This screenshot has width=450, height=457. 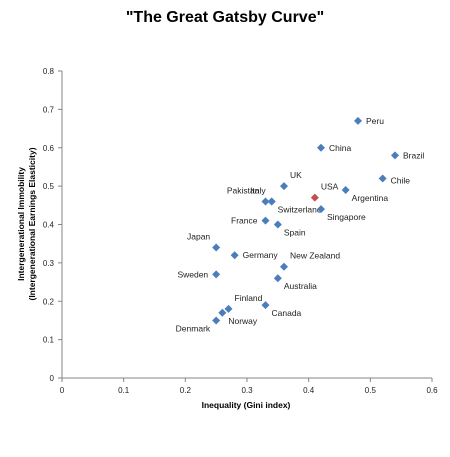 What do you see at coordinates (346, 217) in the screenshot?
I see `point-label-singapore: Singapore` at bounding box center [346, 217].